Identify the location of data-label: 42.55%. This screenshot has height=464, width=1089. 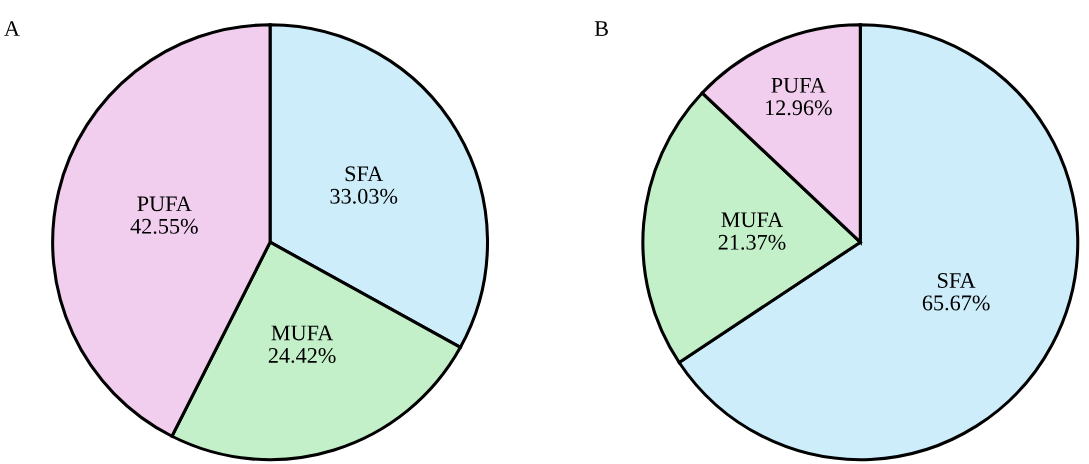
(164, 226).